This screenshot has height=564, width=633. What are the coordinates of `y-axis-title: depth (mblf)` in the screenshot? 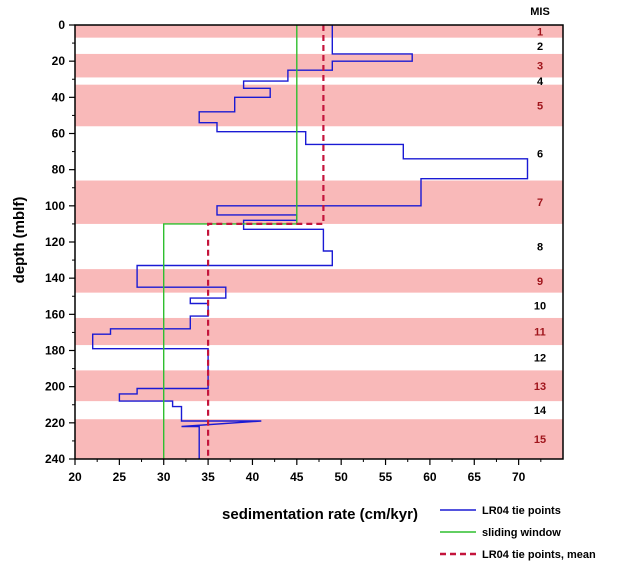 It's located at (19, 240).